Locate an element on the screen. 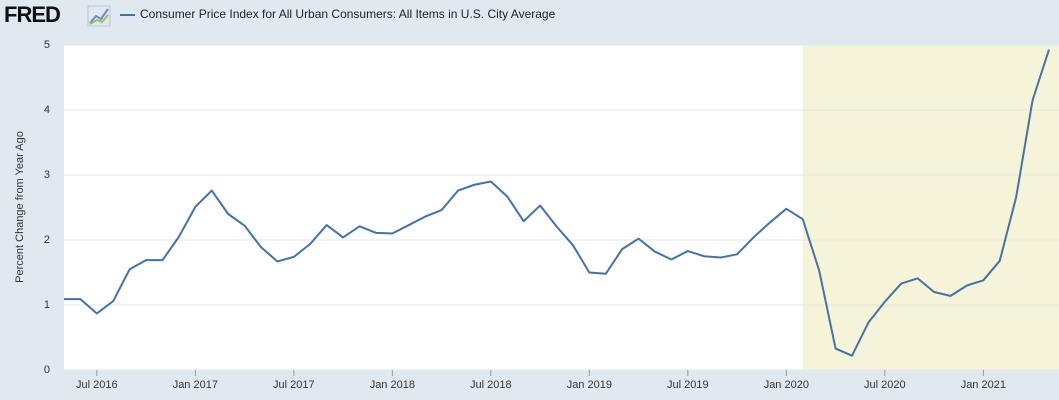  x-tick-label: Jan 2017 is located at coordinates (195, 385).